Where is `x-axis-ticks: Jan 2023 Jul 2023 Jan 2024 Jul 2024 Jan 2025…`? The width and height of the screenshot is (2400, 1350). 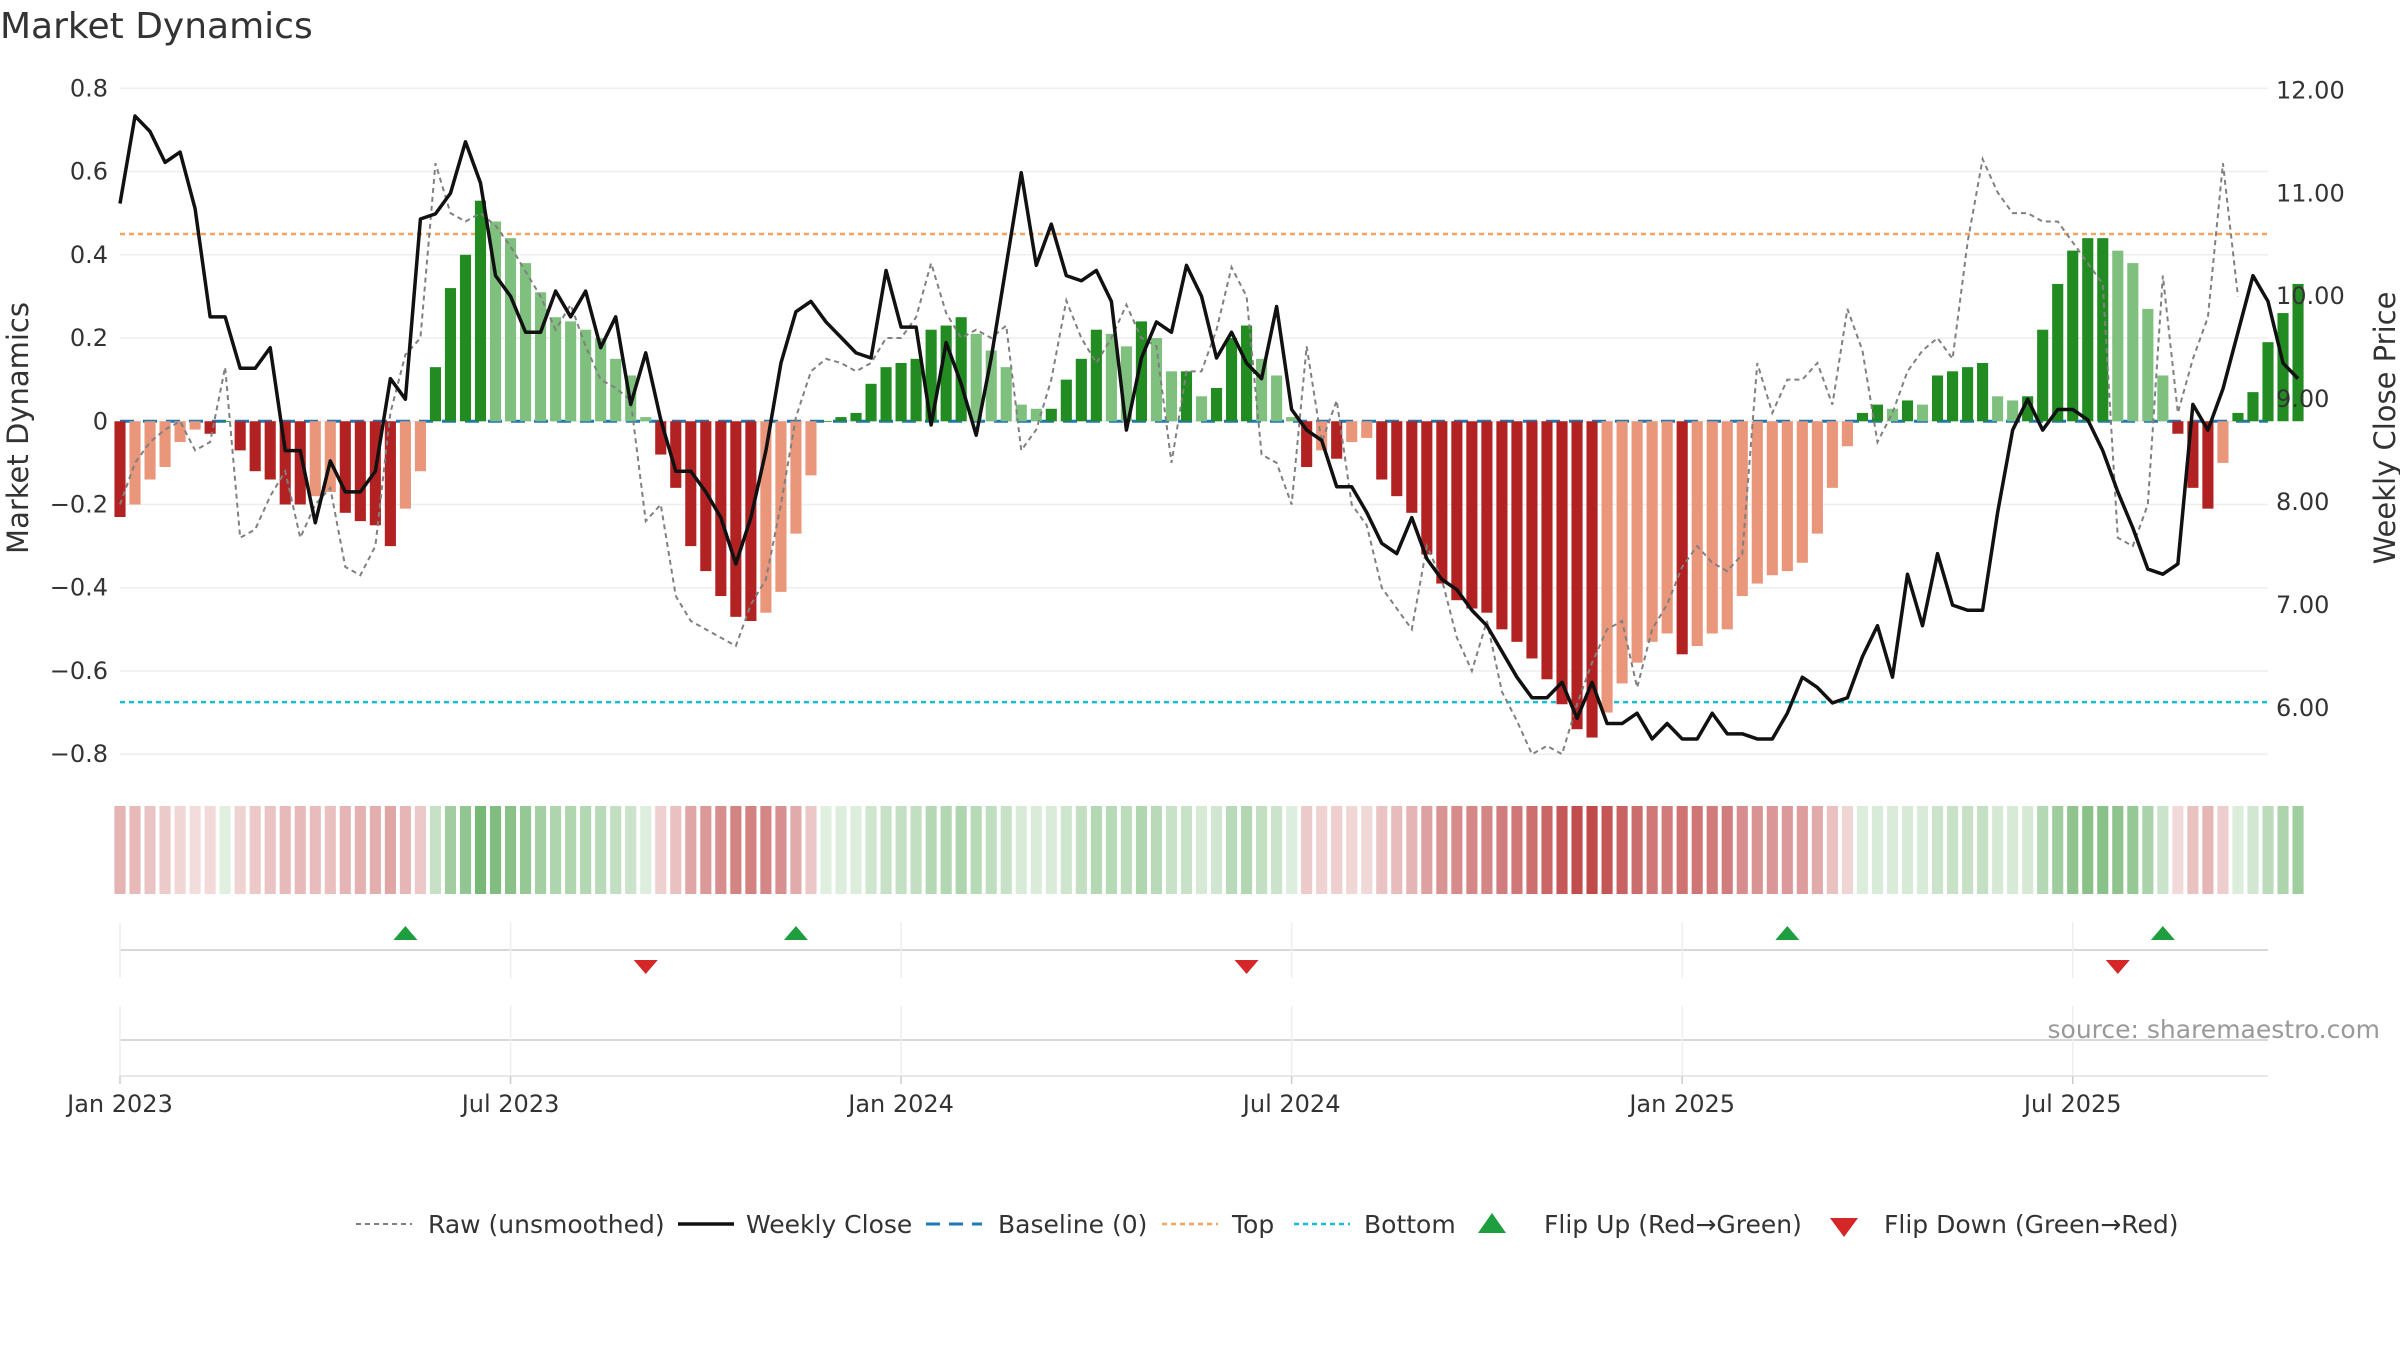
x-axis-ticks: Jan 2023 Jul 2023 Jan 2024 Jul 2024 Jan 2025… is located at coordinates (1093, 1097).